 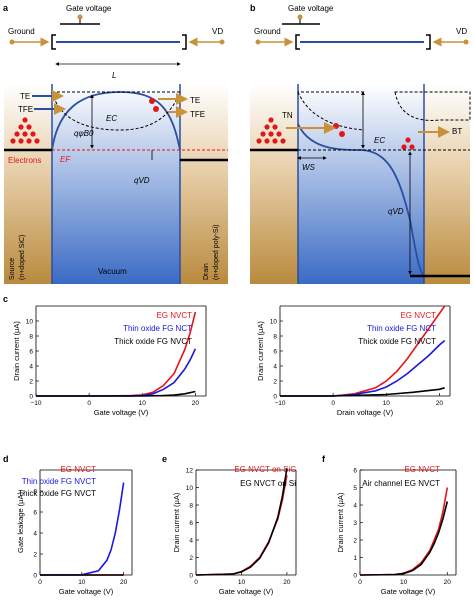 I want to click on barrier-label: qφB0, so click(x=84, y=133).